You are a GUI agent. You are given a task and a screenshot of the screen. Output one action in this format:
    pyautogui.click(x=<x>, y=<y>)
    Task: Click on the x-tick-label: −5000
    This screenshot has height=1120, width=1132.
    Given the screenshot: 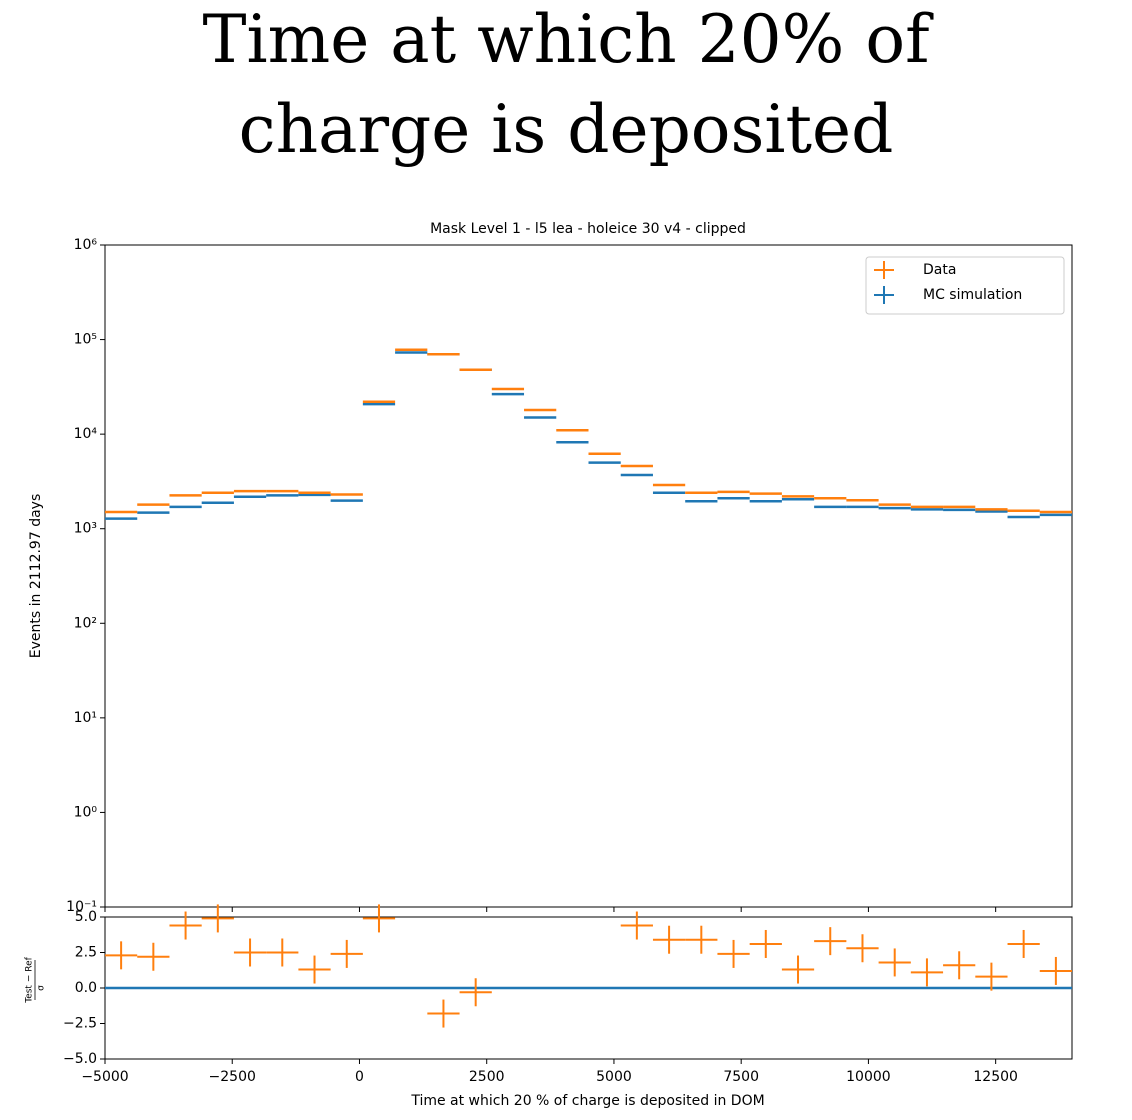 What is the action you would take?
    pyautogui.click(x=104, y=1077)
    